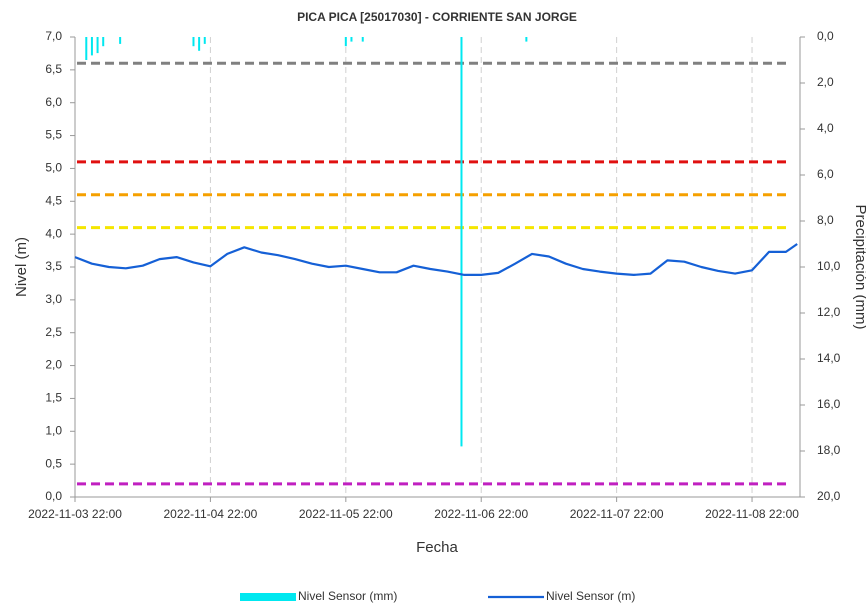  I want to click on y2-tick-label: 10,0, so click(829, 266).